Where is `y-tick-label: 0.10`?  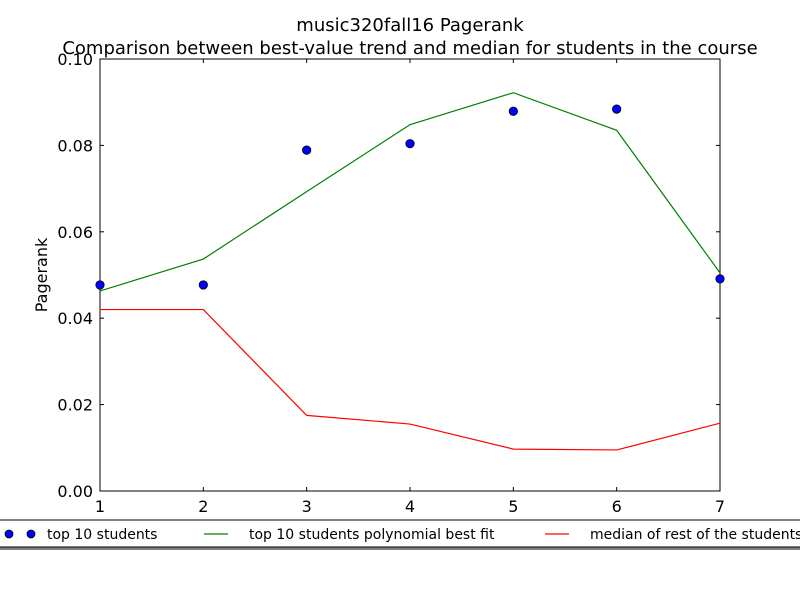 y-tick-label: 0.10 is located at coordinates (75, 59).